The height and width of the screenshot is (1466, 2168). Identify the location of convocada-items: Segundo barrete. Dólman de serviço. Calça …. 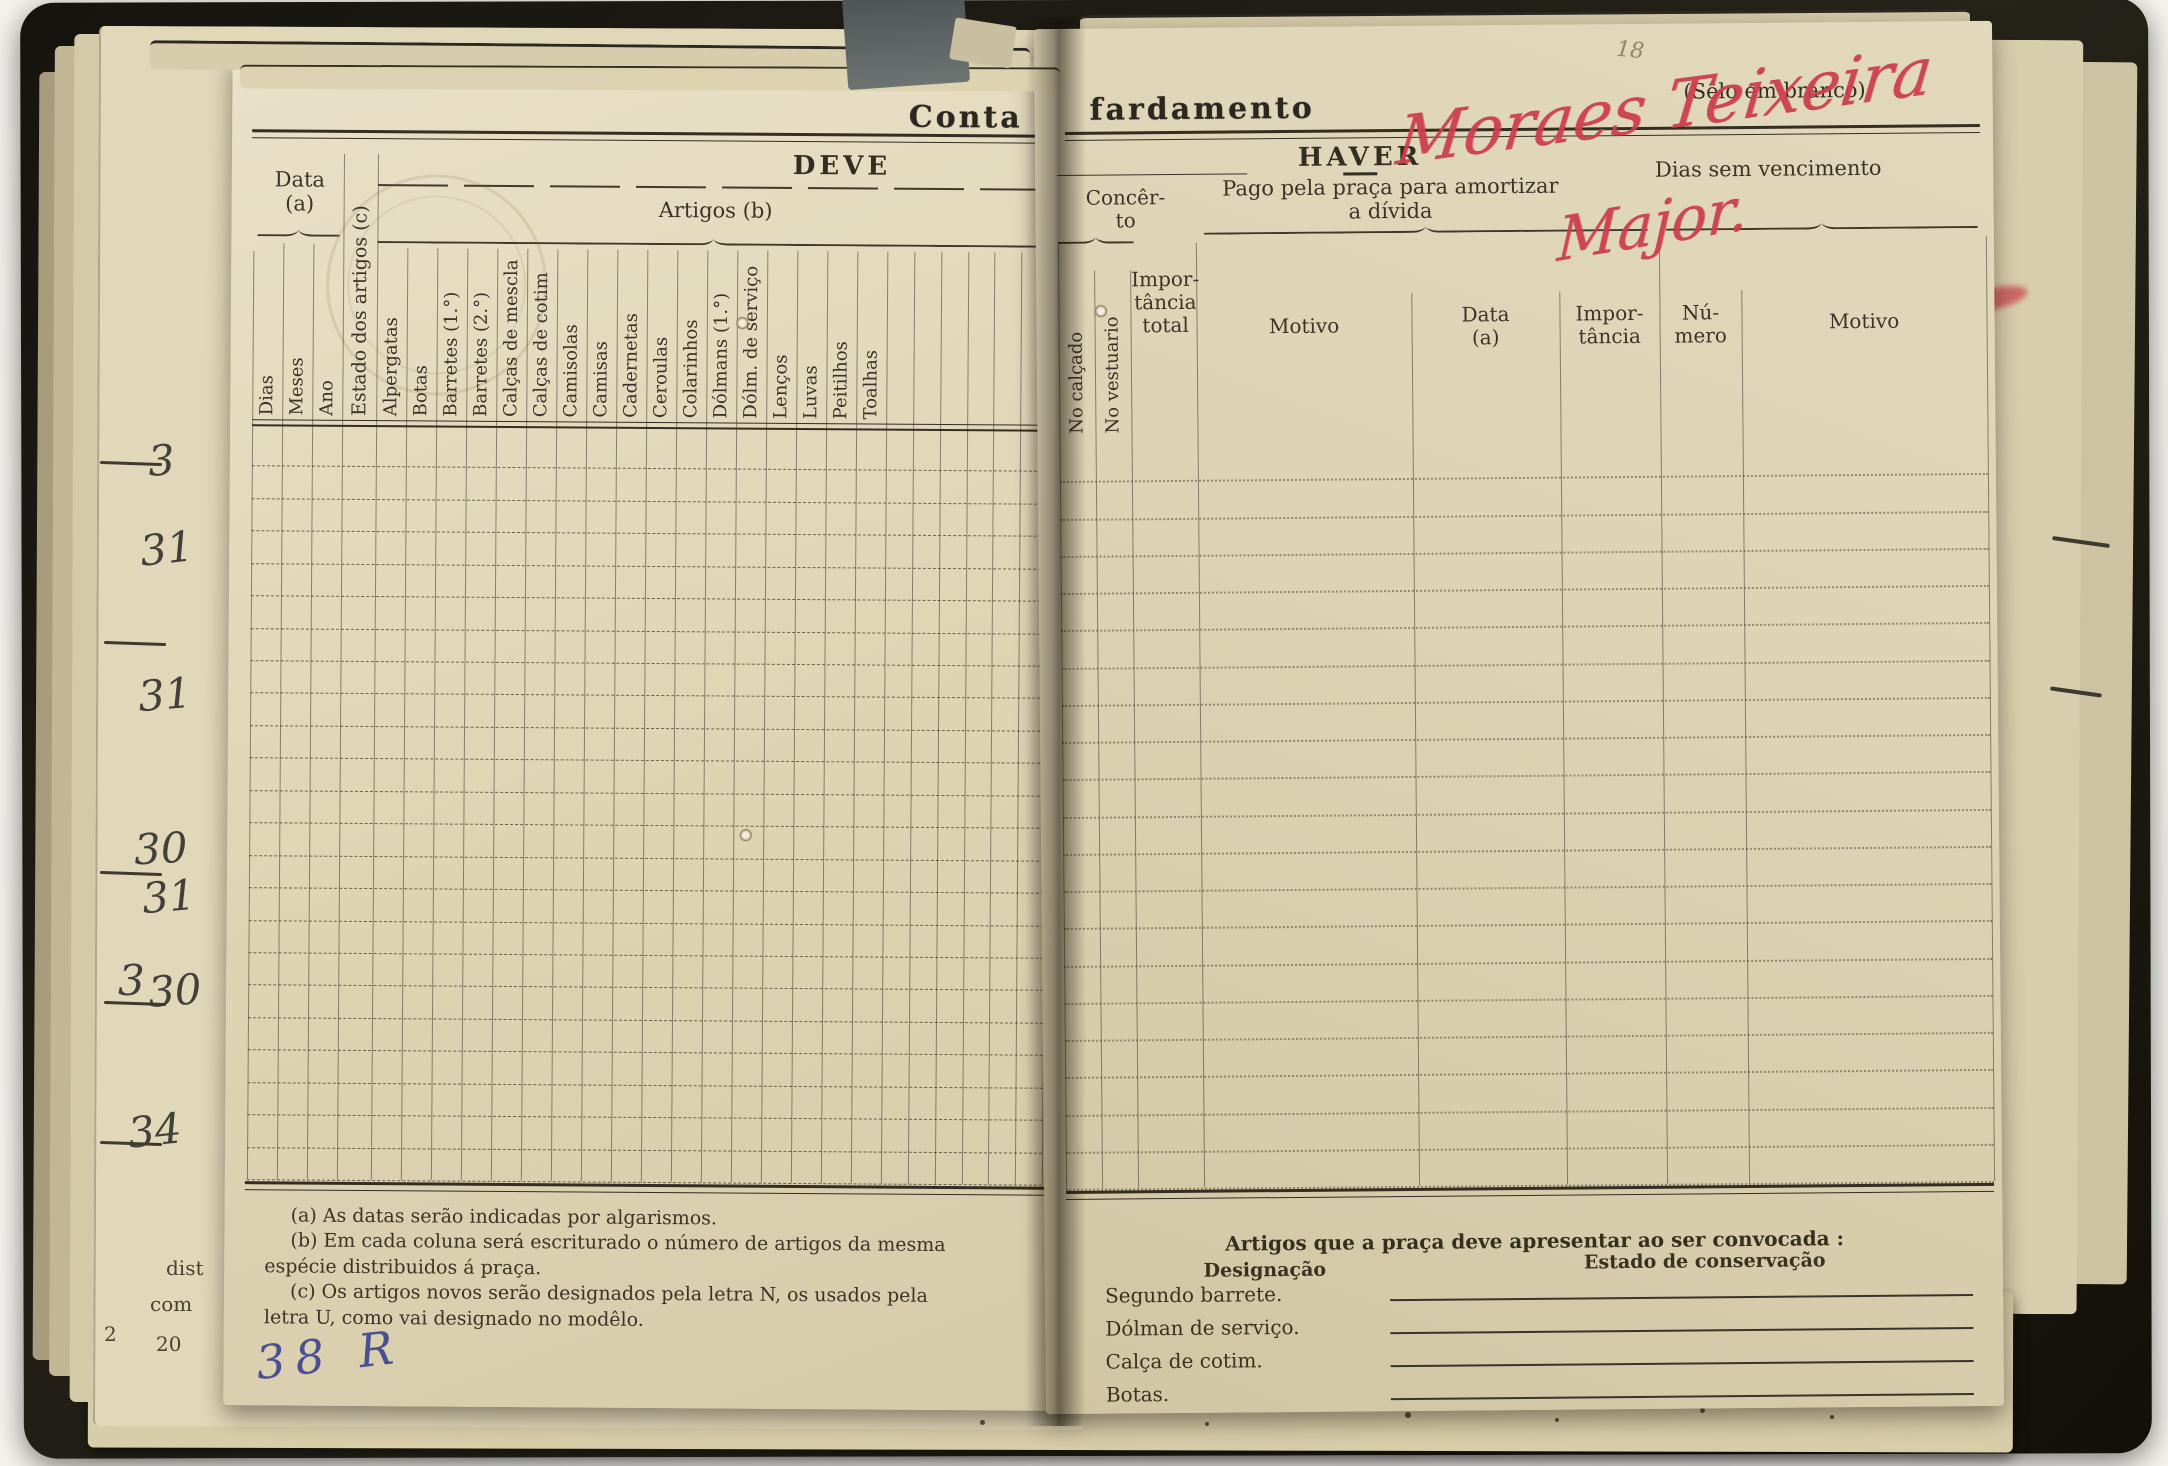
(1539, 1350).